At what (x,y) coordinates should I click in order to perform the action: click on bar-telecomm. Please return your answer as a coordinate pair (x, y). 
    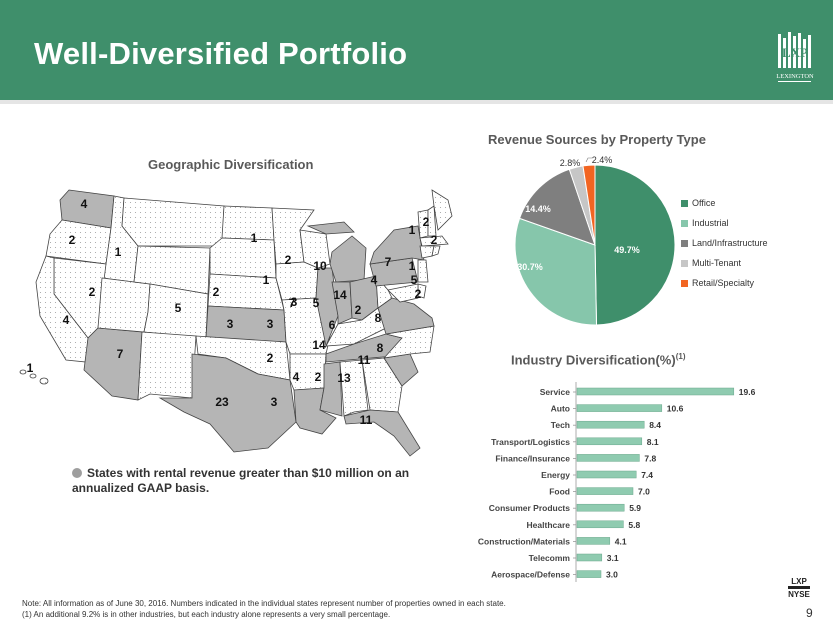
    Looking at the image, I should click on (589, 557).